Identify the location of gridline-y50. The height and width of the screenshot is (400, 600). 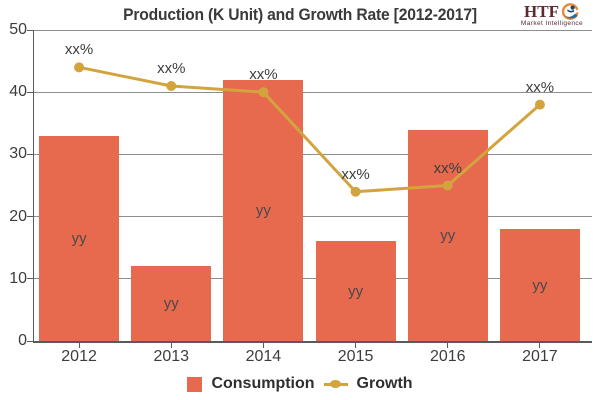
(312, 30).